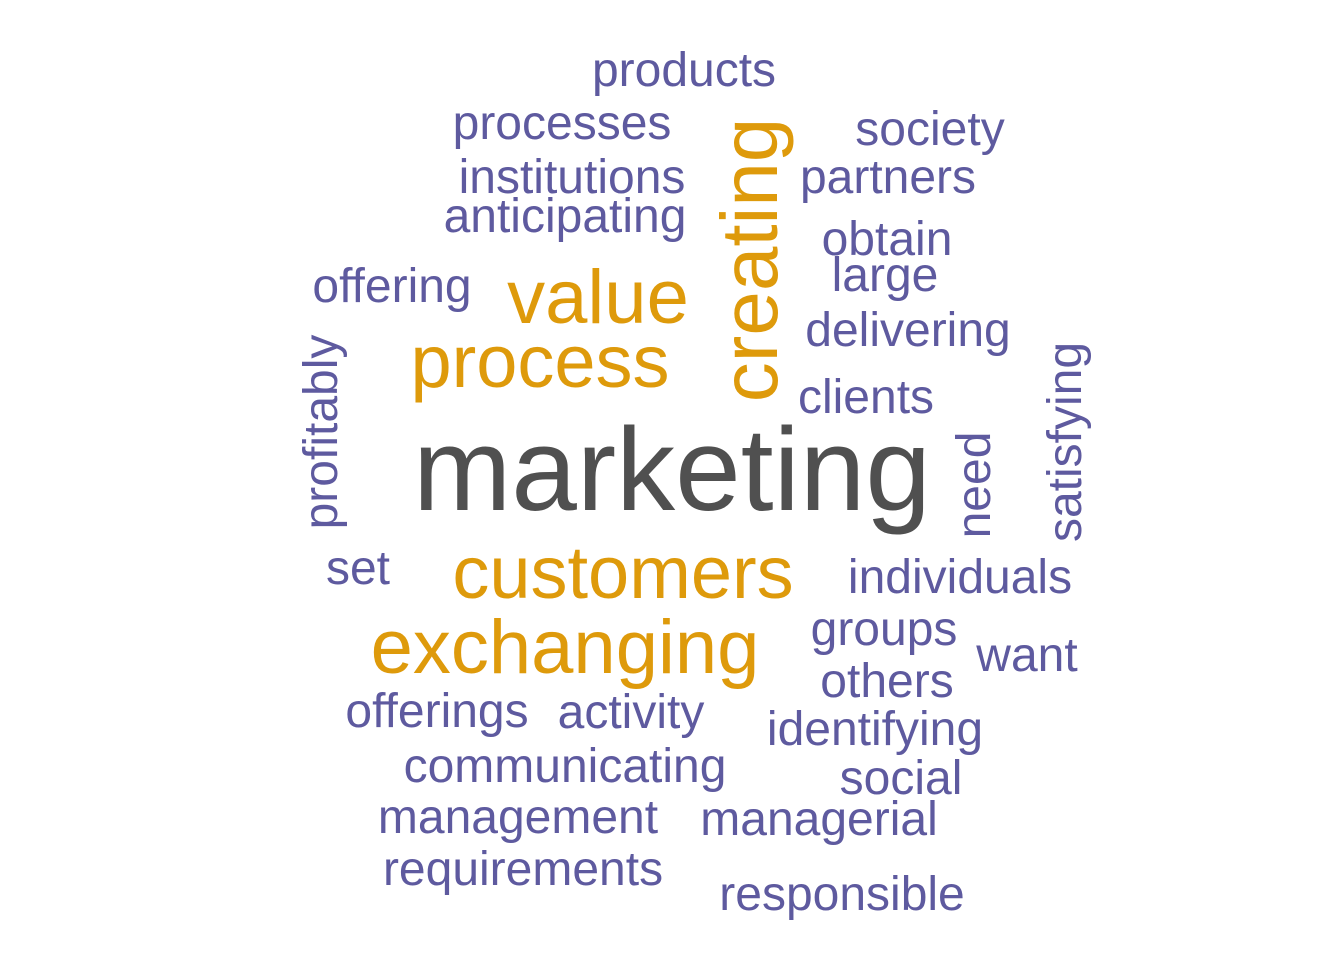  What do you see at coordinates (974, 485) in the screenshot?
I see `word-need: need` at bounding box center [974, 485].